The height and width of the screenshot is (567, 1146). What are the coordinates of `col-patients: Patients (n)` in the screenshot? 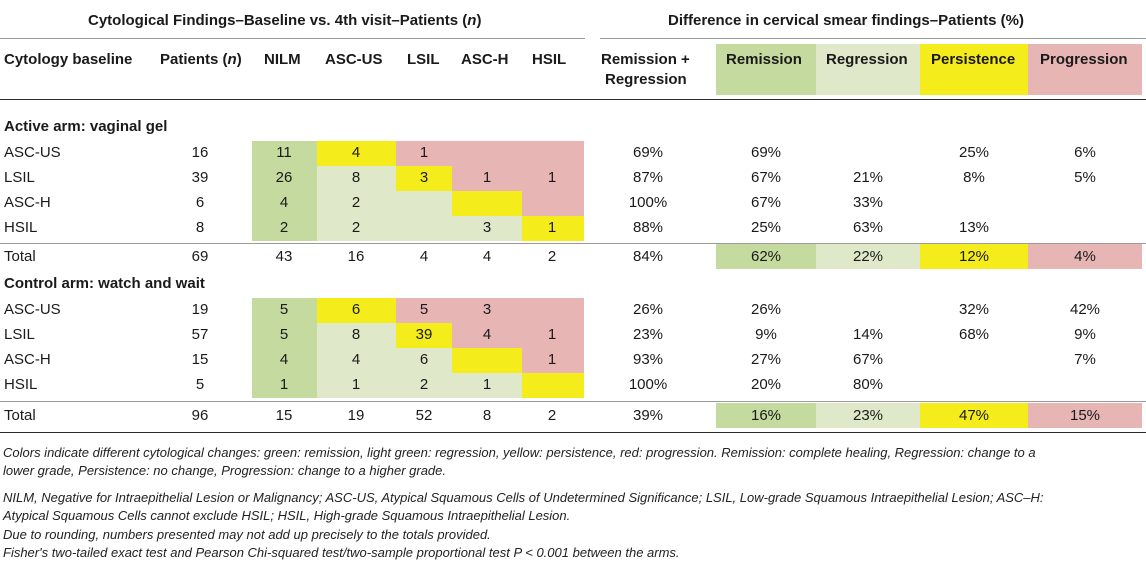 It's located at (201, 60).